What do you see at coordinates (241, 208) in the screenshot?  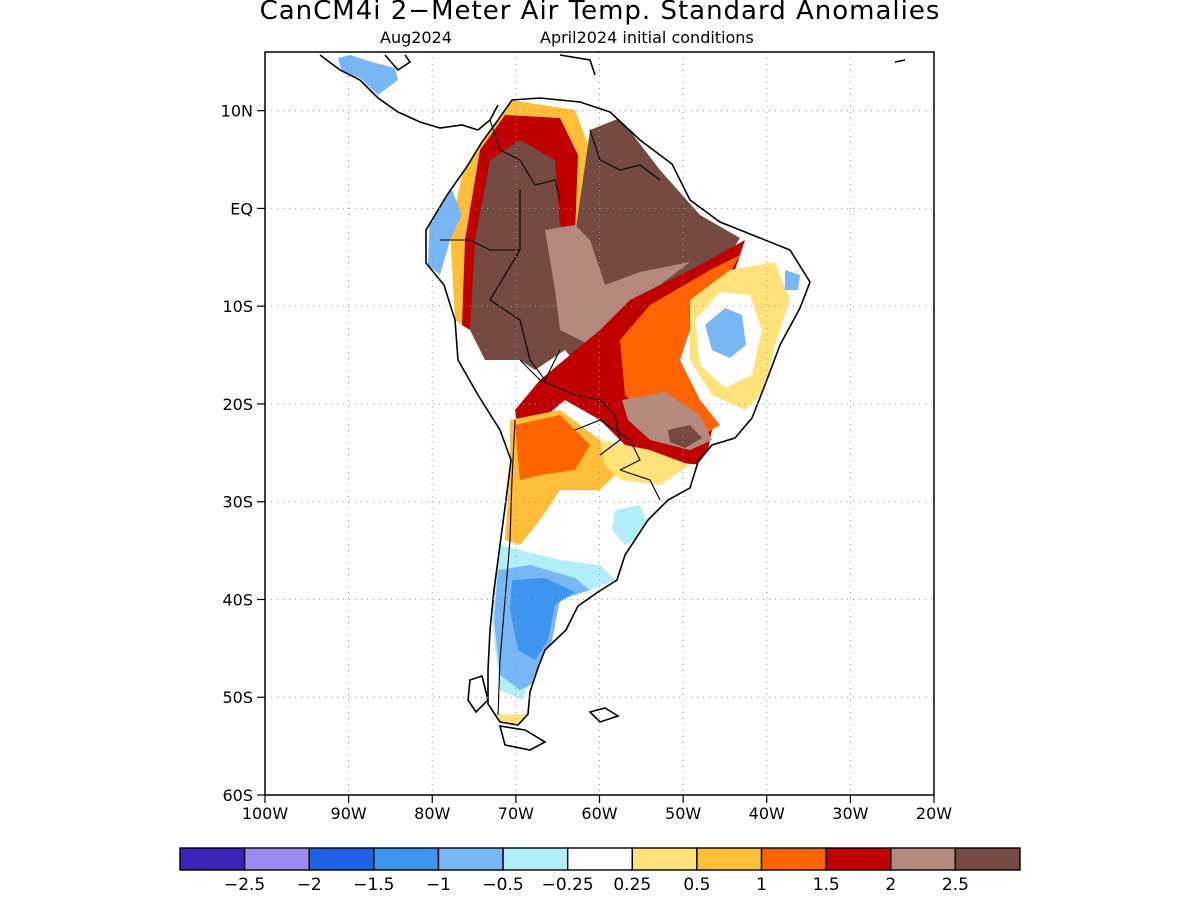 I see `lat-tick-label: EQ` at bounding box center [241, 208].